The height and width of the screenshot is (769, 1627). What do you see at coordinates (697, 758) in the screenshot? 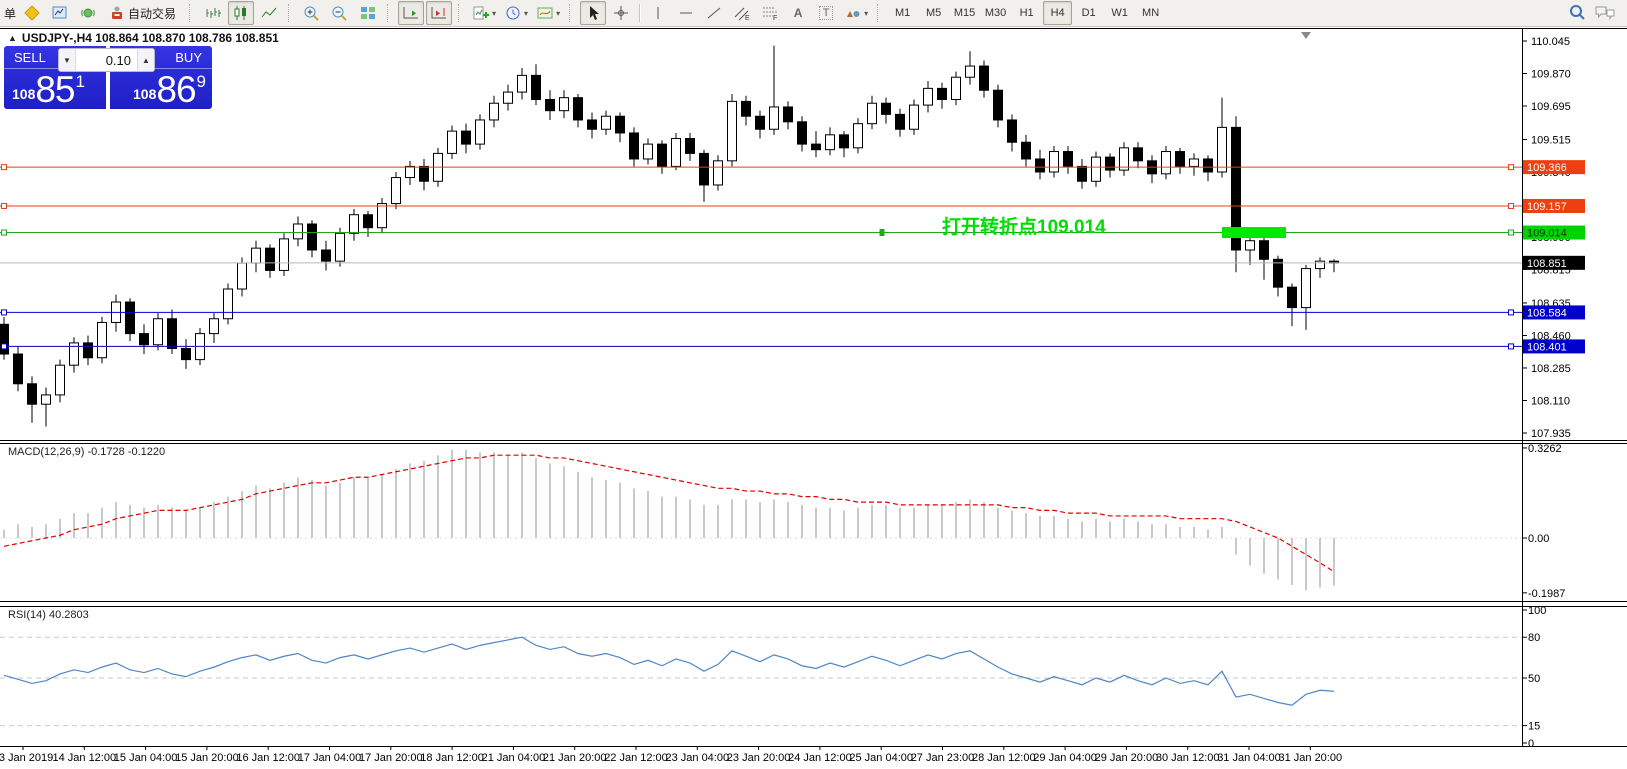
I see `time-axis-label: 23 Jan 04:00` at bounding box center [697, 758].